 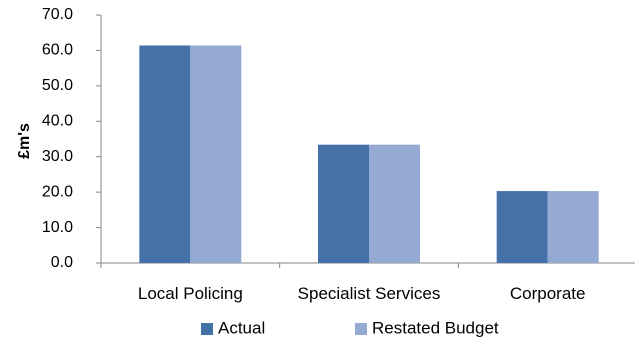 What do you see at coordinates (367, 265) in the screenshot?
I see `x-axis` at bounding box center [367, 265].